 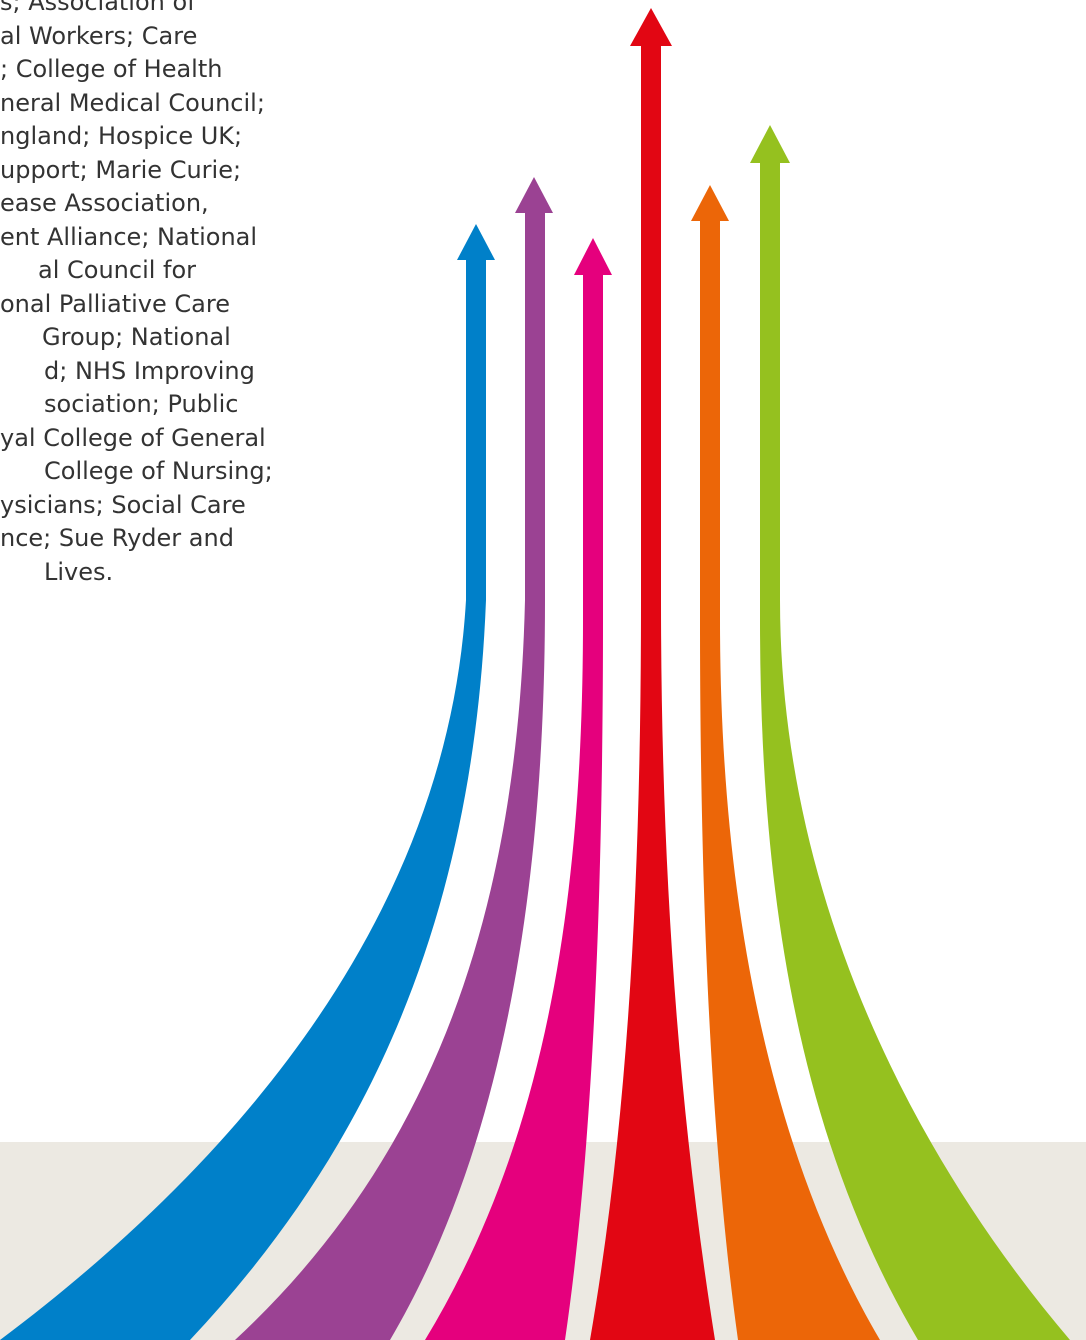 What do you see at coordinates (98, 8) in the screenshot?
I see `text-line: s; Association of` at bounding box center [98, 8].